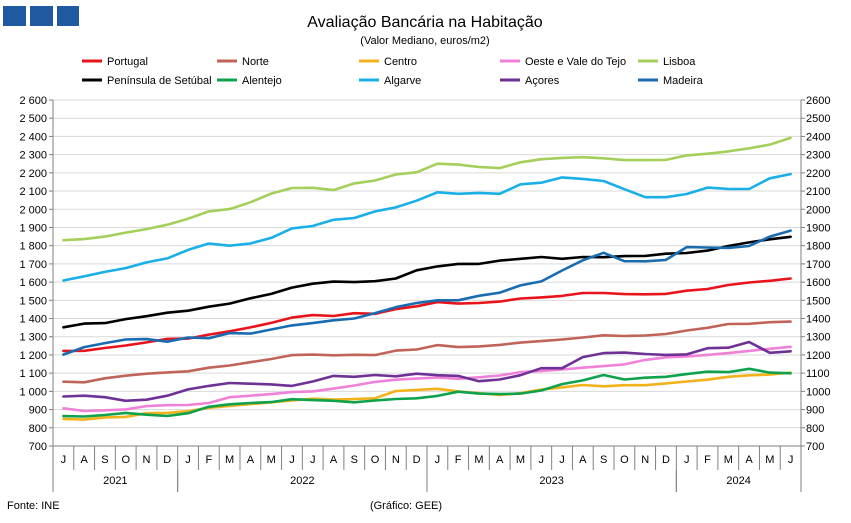 The width and height of the screenshot is (851, 523). Describe the element at coordinates (33, 301) in the screenshot. I see `y-tick-label: 1 500` at that location.